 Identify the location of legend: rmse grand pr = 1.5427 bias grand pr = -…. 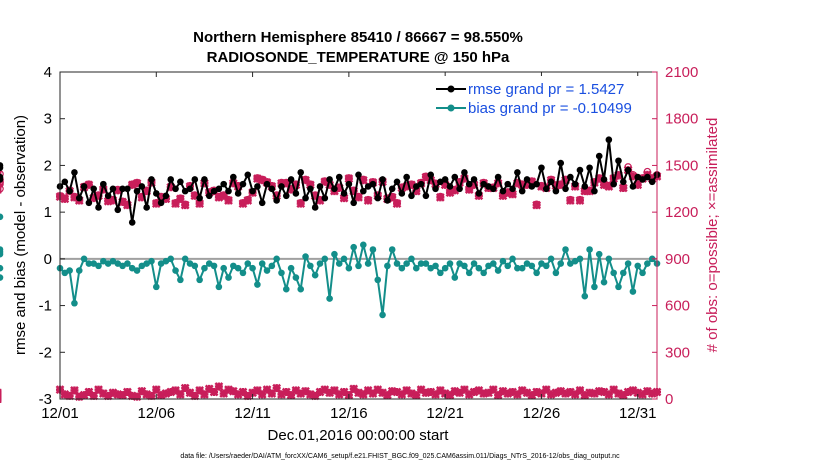
(541, 98).